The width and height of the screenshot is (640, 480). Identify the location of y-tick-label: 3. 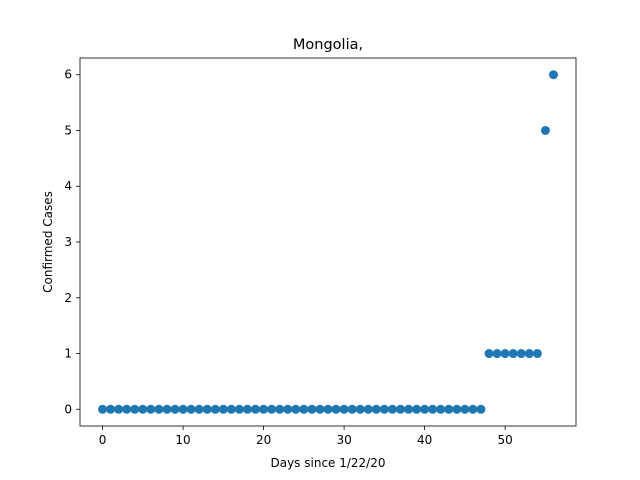
(68, 242).